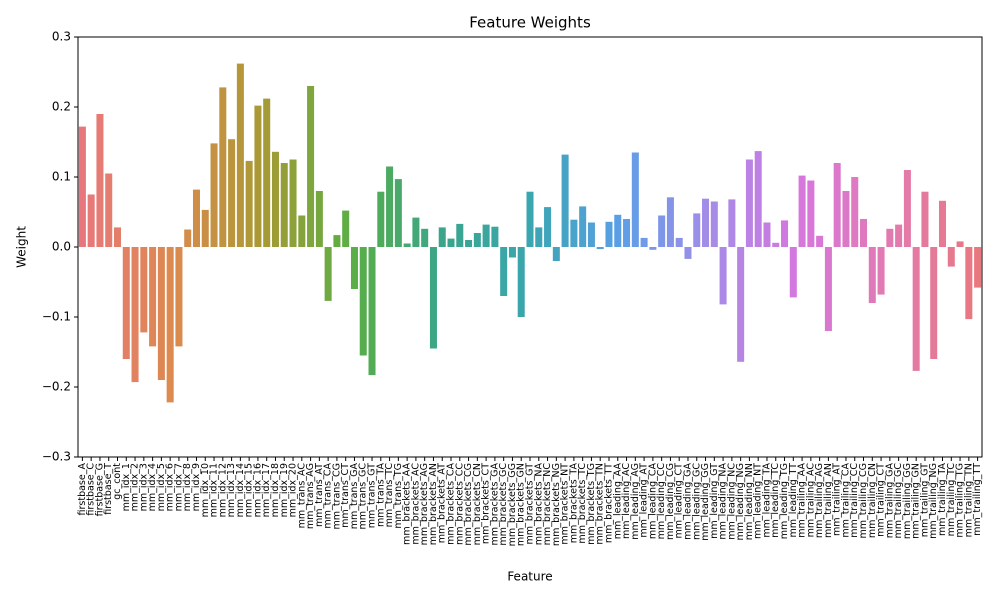 This screenshot has width=1000, height=600. I want to click on x-tick-label: mm_trailing_NG, so click(933, 501).